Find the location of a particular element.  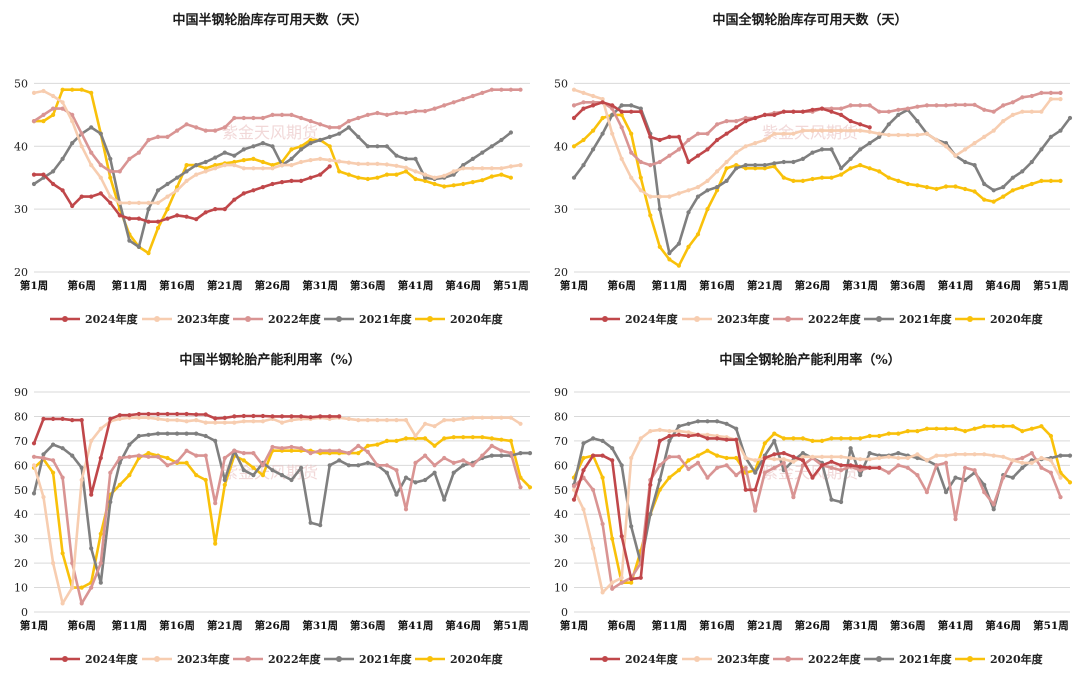

x-tick-label: 第1周 is located at coordinates (574, 285).